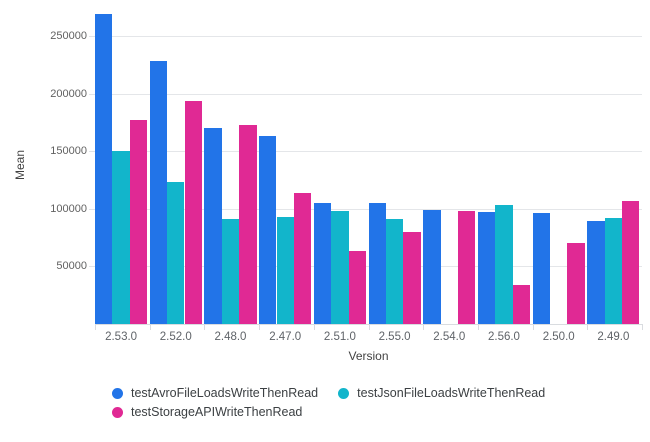 The height and width of the screenshot is (442, 650). What do you see at coordinates (596, 272) in the screenshot?
I see `bar-testAvroFileLoadsWriteThenRead-2.49.0` at bounding box center [596, 272].